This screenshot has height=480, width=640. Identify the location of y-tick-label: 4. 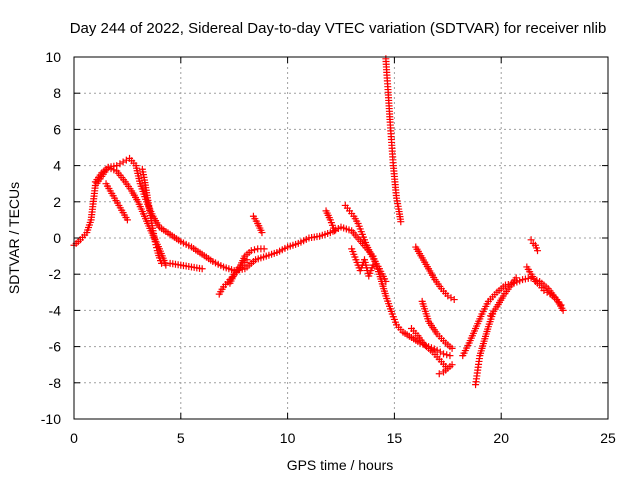
(57, 166).